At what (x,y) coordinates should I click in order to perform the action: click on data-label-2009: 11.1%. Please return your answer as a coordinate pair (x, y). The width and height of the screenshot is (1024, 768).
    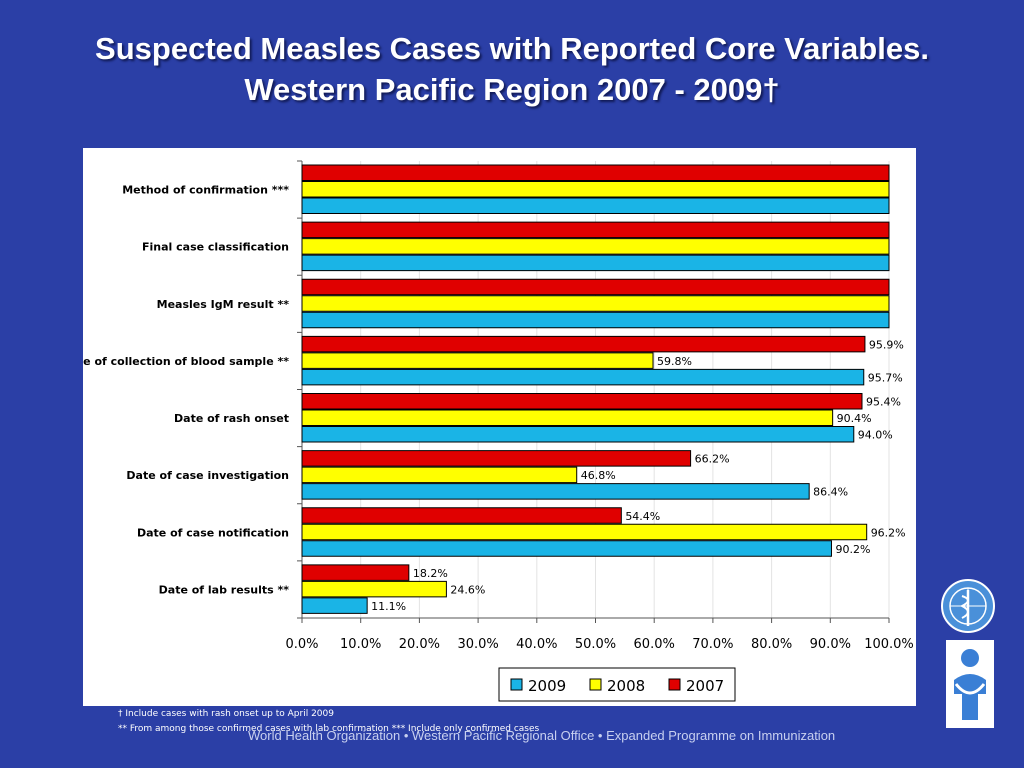
    Looking at the image, I should click on (388, 606).